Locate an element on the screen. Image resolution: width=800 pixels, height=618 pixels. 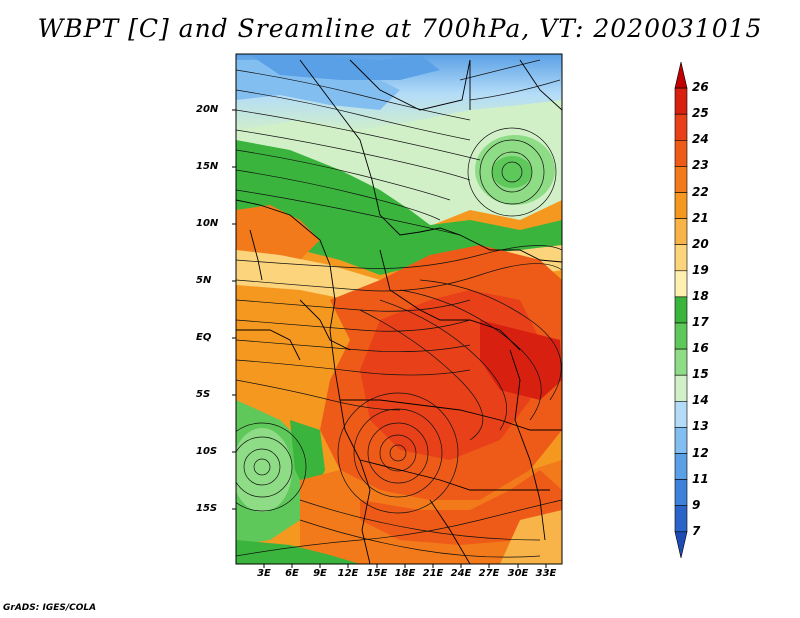
colorbar-level-label: 7 is located at coordinates (696, 530).